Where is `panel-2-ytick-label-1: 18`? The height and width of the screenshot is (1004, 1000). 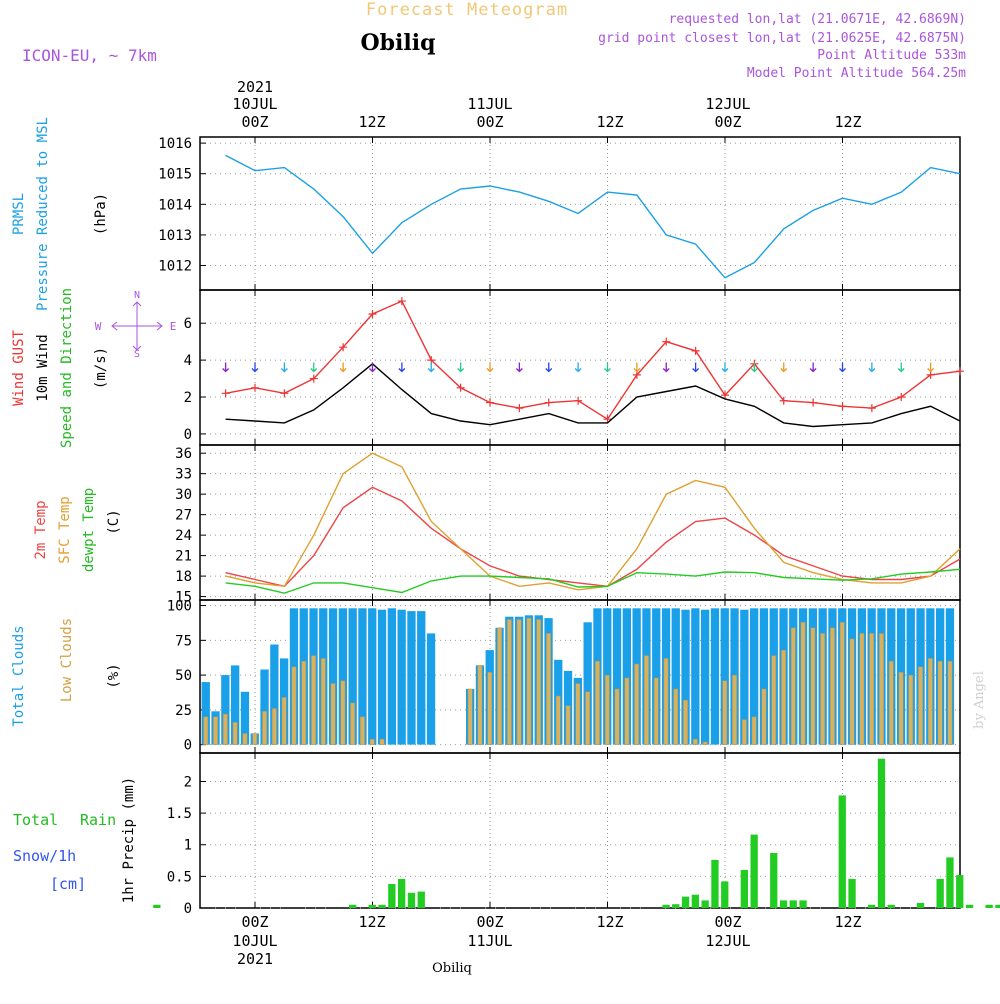
panel-2-ytick-label-1: 18 is located at coordinates (183, 577).